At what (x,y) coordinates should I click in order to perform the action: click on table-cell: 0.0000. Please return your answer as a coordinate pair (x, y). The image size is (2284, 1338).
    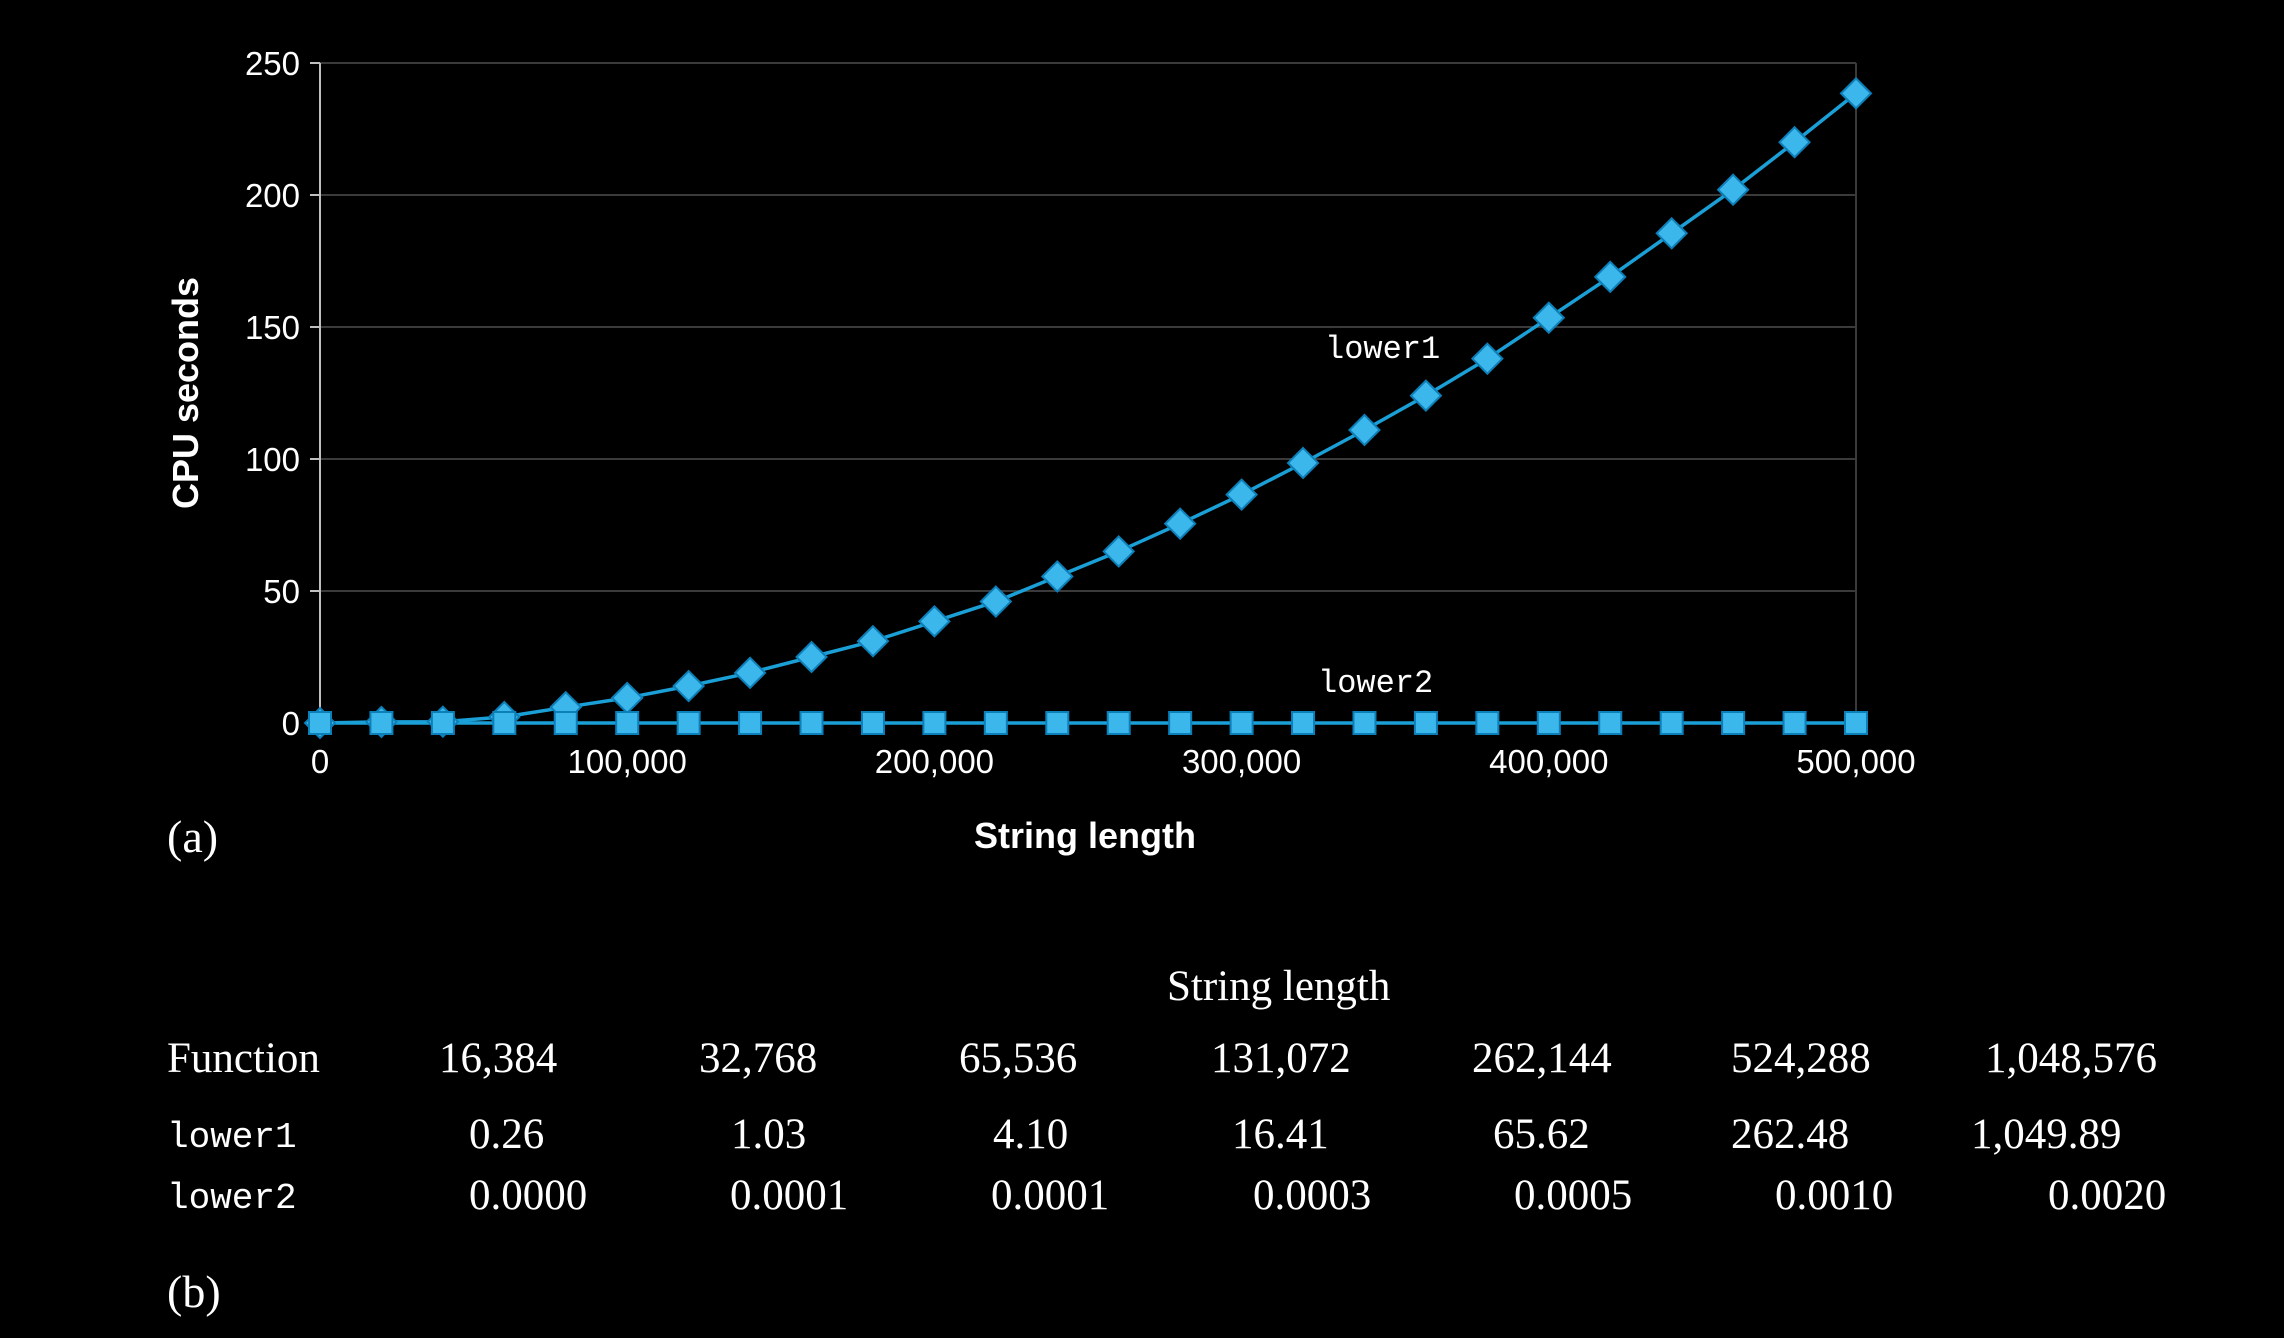
    Looking at the image, I should click on (528, 1195).